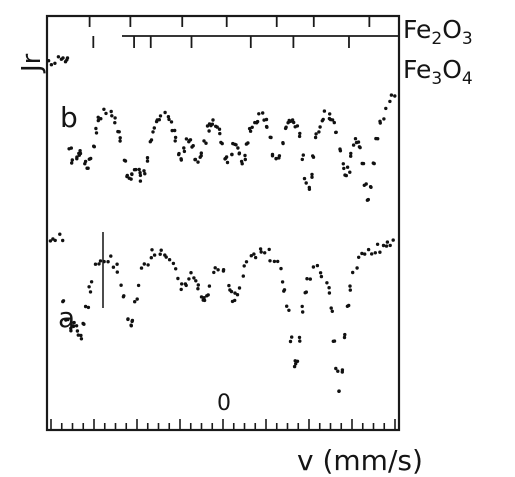 The height and width of the screenshot is (477, 515). Describe the element at coordinates (229, 32) in the screenshot. I see `reference-ticks` at that location.